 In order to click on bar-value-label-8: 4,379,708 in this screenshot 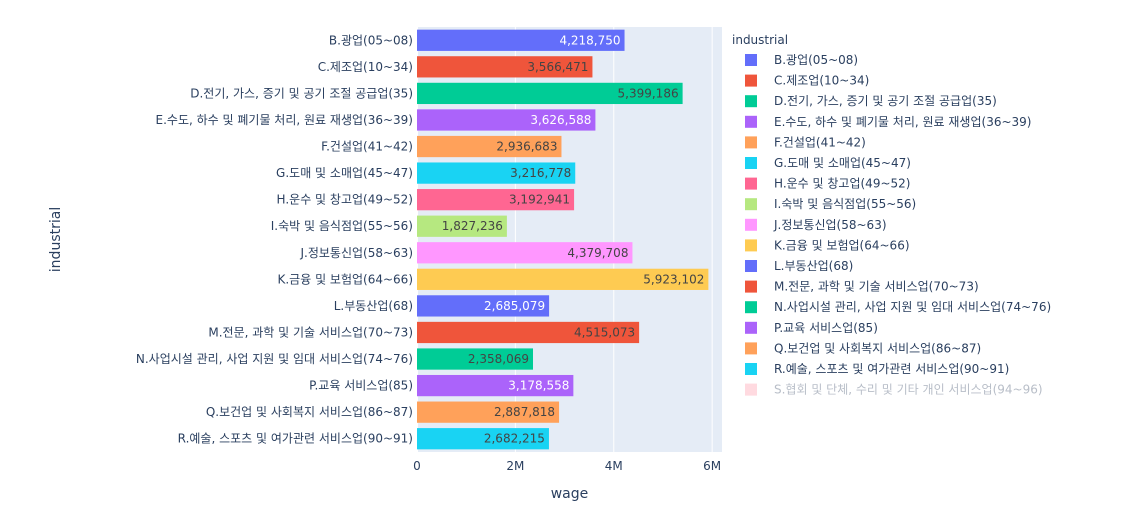, I will do `click(597, 253)`.